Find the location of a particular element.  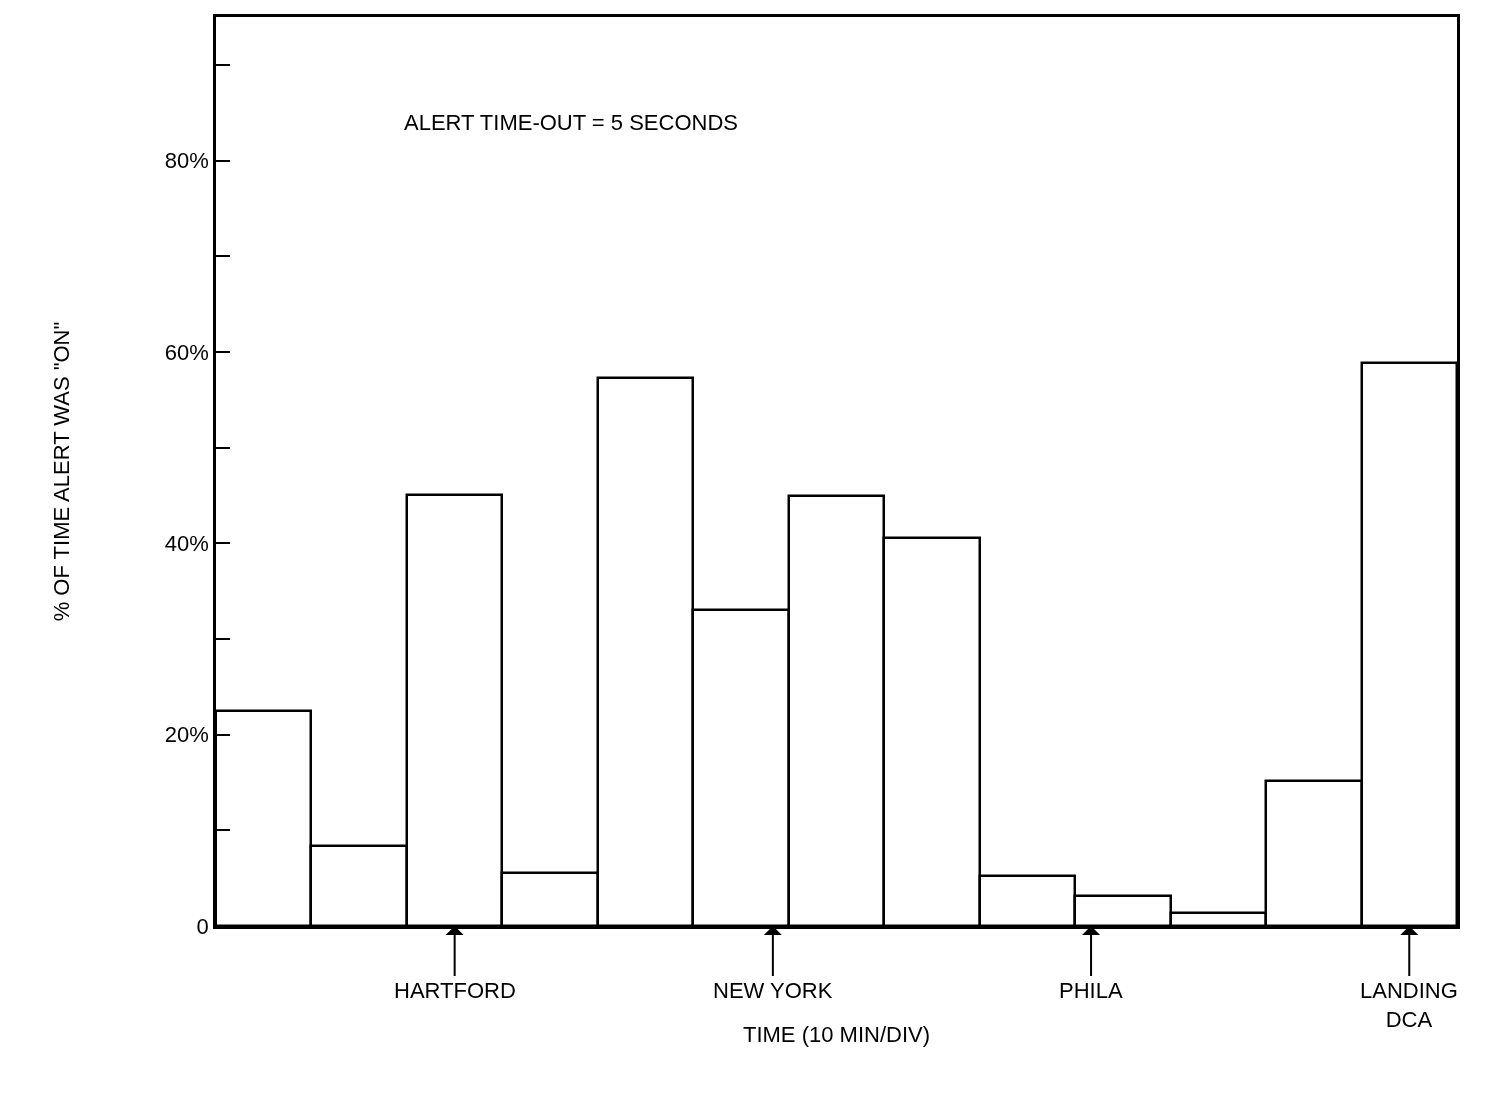

text: HARTFORD is located at coordinates (455, 990).